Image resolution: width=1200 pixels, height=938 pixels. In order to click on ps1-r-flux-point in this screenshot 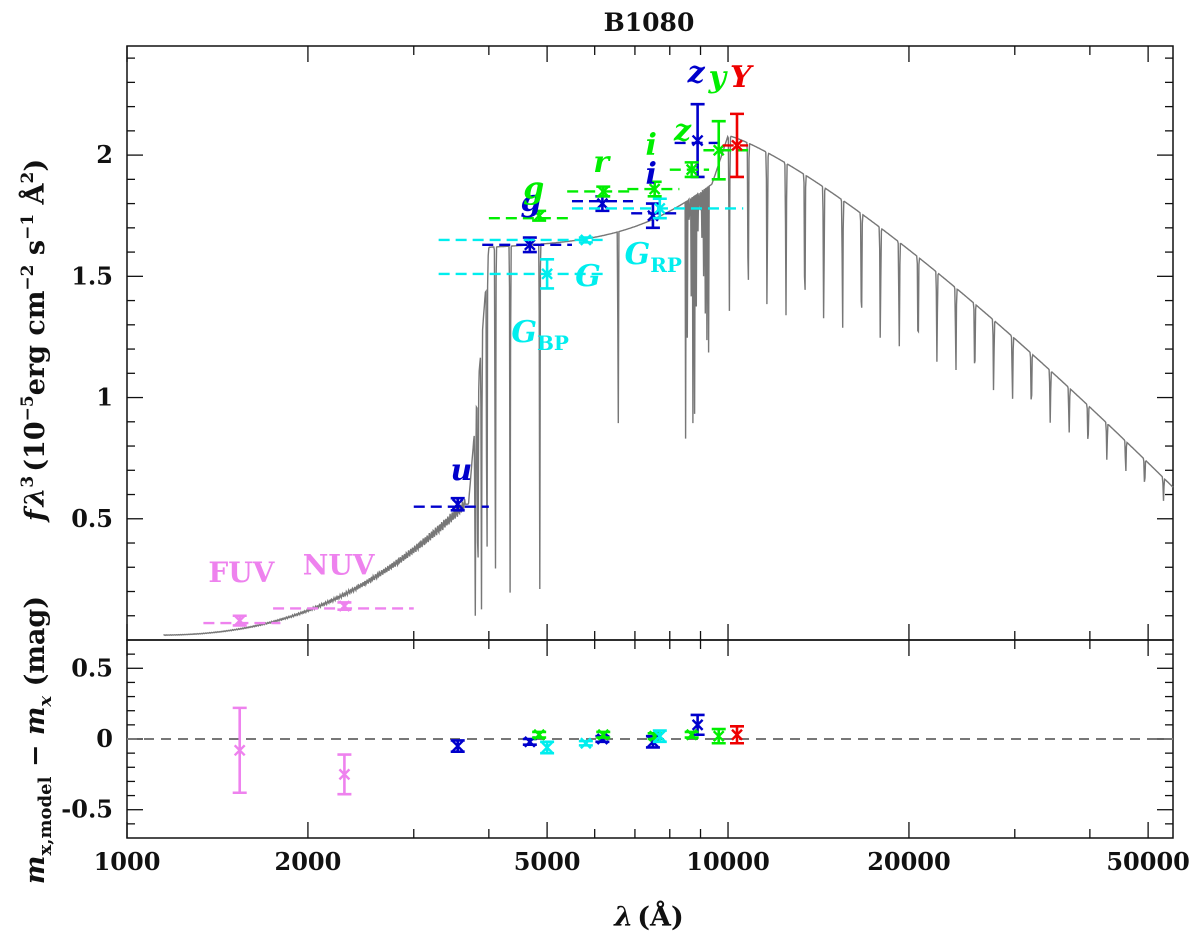, I will do `click(603, 191)`.